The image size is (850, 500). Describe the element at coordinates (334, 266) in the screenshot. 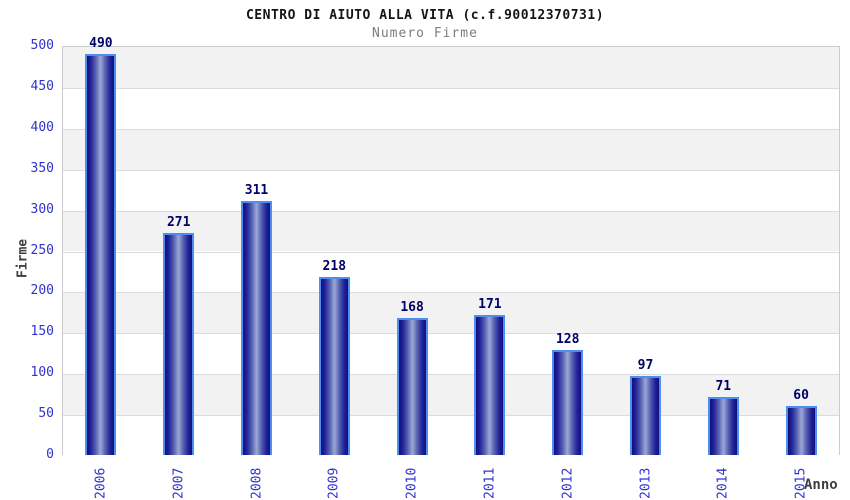

I see `bar-value-label: 218` at that location.